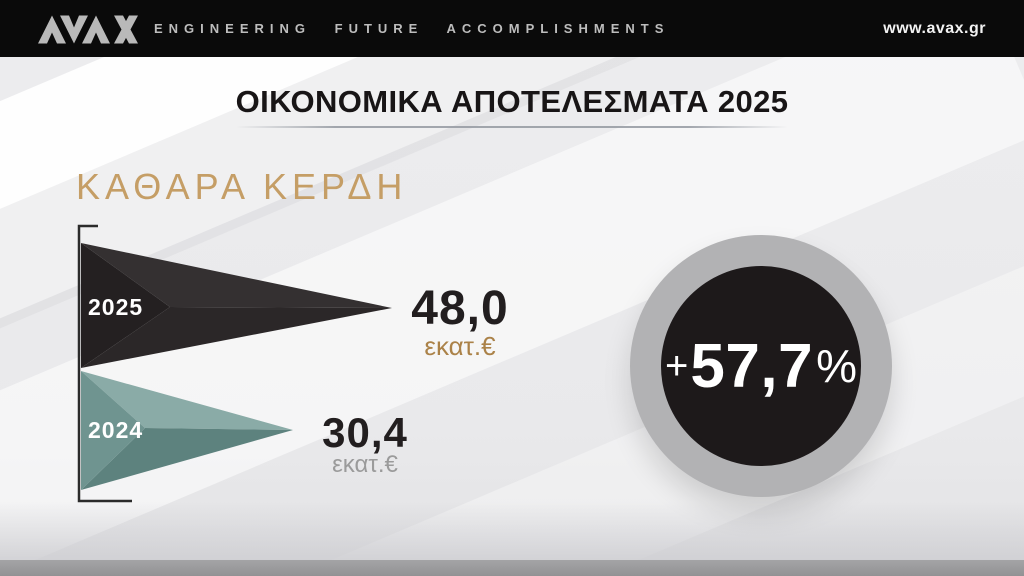  What do you see at coordinates (412, 28) in the screenshot?
I see `header-tagline: ENGINEERING FUTURE ACCOMPLISHMENTS` at bounding box center [412, 28].